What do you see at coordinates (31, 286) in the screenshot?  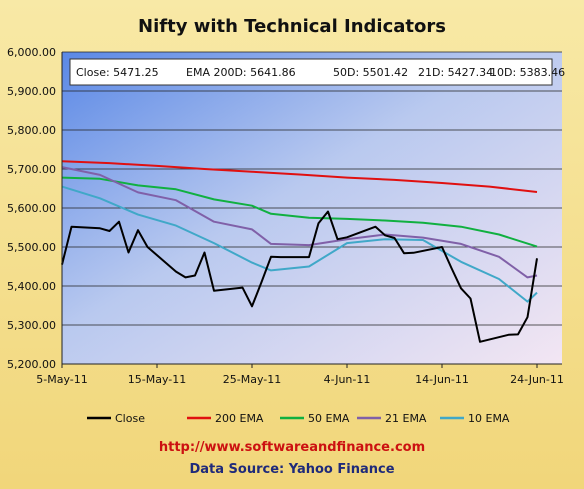 I see `y-tick-label: 5,400.00` at bounding box center [31, 286].